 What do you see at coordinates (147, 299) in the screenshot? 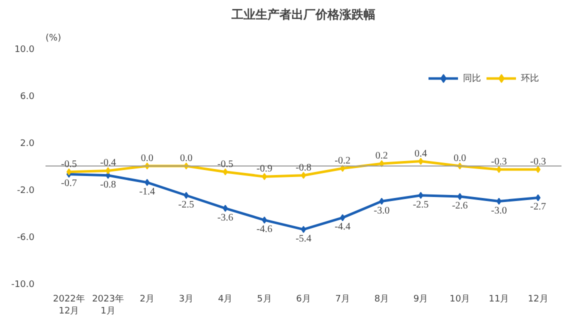
I see `x-tick-label: 2月` at bounding box center [147, 299].